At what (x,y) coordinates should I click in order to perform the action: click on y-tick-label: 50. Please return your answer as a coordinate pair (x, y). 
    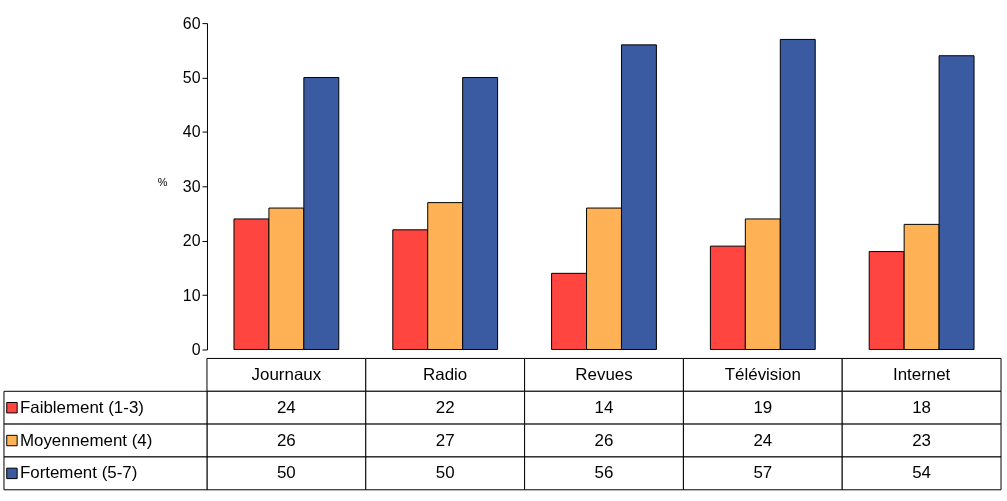
    Looking at the image, I should click on (191, 77).